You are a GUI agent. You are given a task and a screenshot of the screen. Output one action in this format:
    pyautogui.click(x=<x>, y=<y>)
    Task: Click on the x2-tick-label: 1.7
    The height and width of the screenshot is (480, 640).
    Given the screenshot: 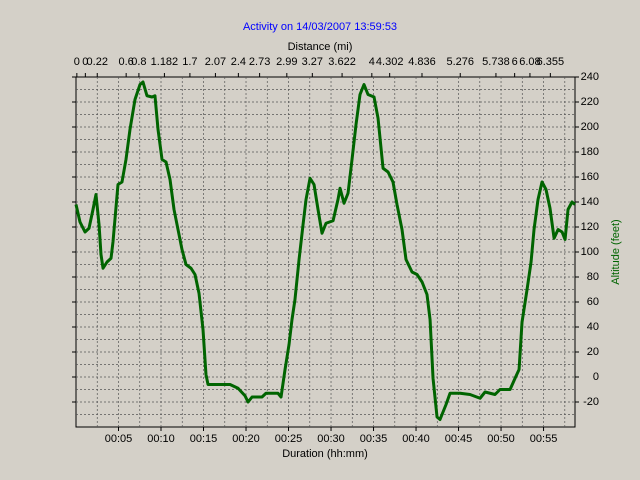 What is the action you would take?
    pyautogui.click(x=189, y=62)
    